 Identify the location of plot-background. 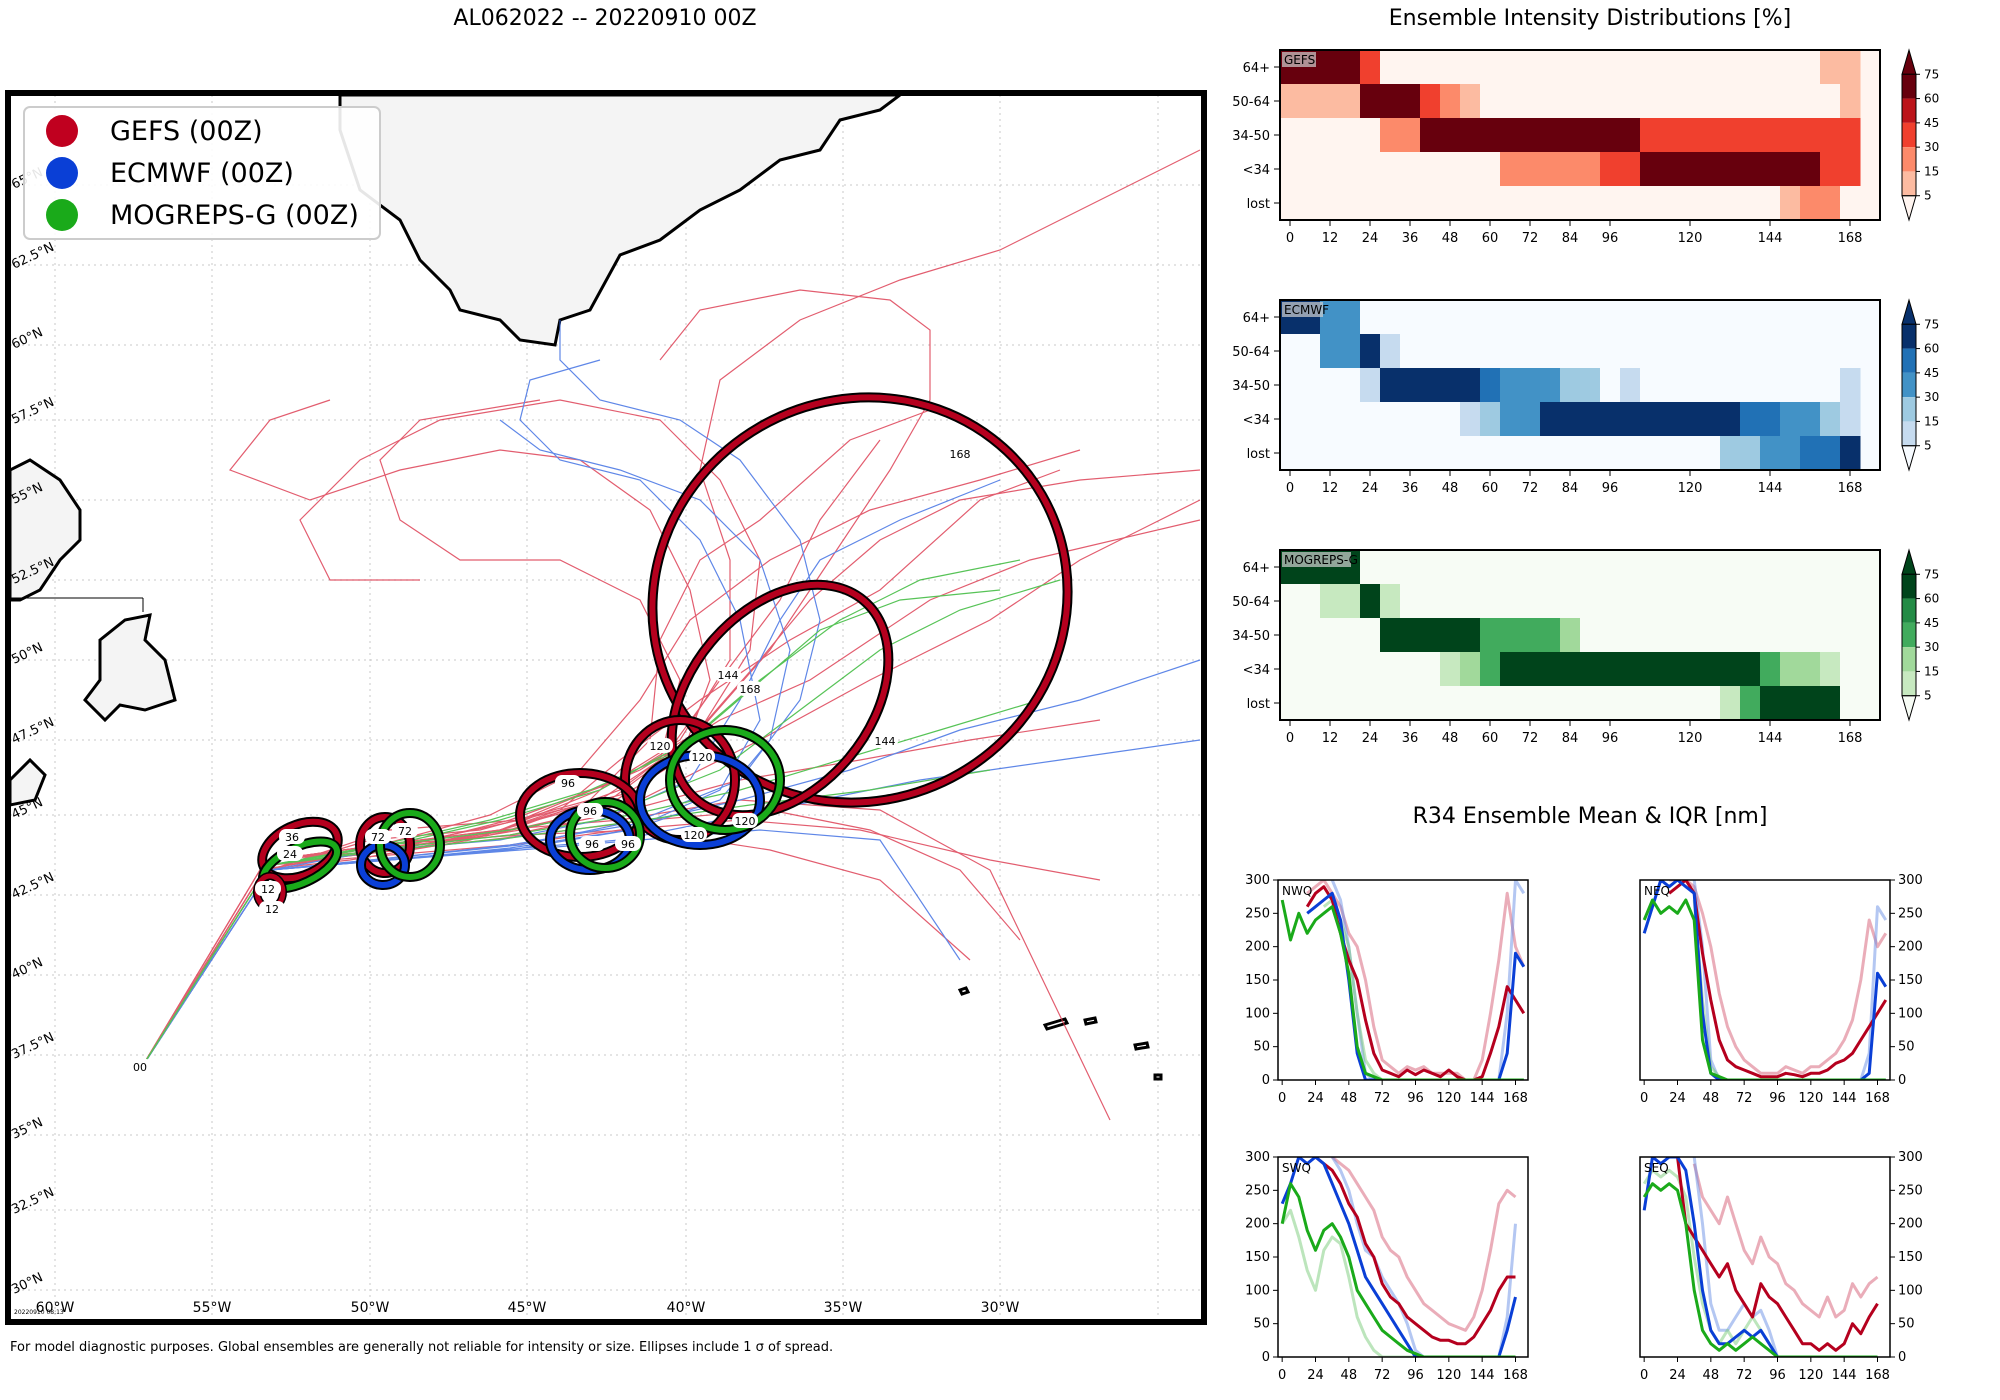
(1403, 1257).